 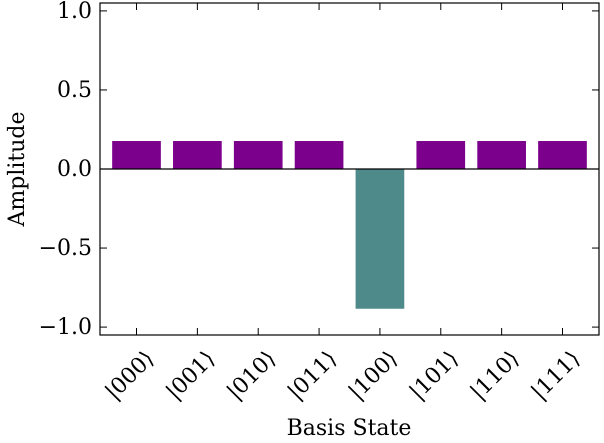 I want to click on y-axis-title: Amplitude, so click(x=17, y=169).